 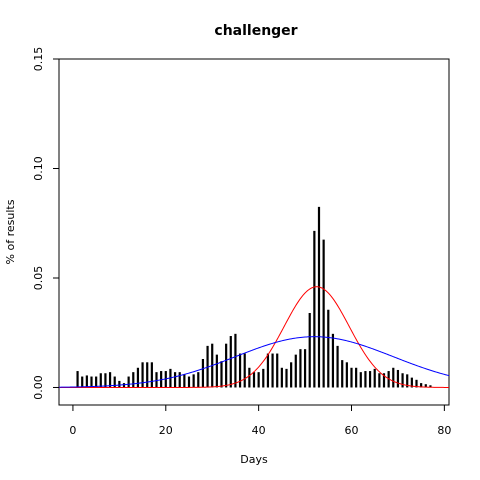 What do you see at coordinates (254, 459) in the screenshot?
I see `x-axis-label: Days` at bounding box center [254, 459].